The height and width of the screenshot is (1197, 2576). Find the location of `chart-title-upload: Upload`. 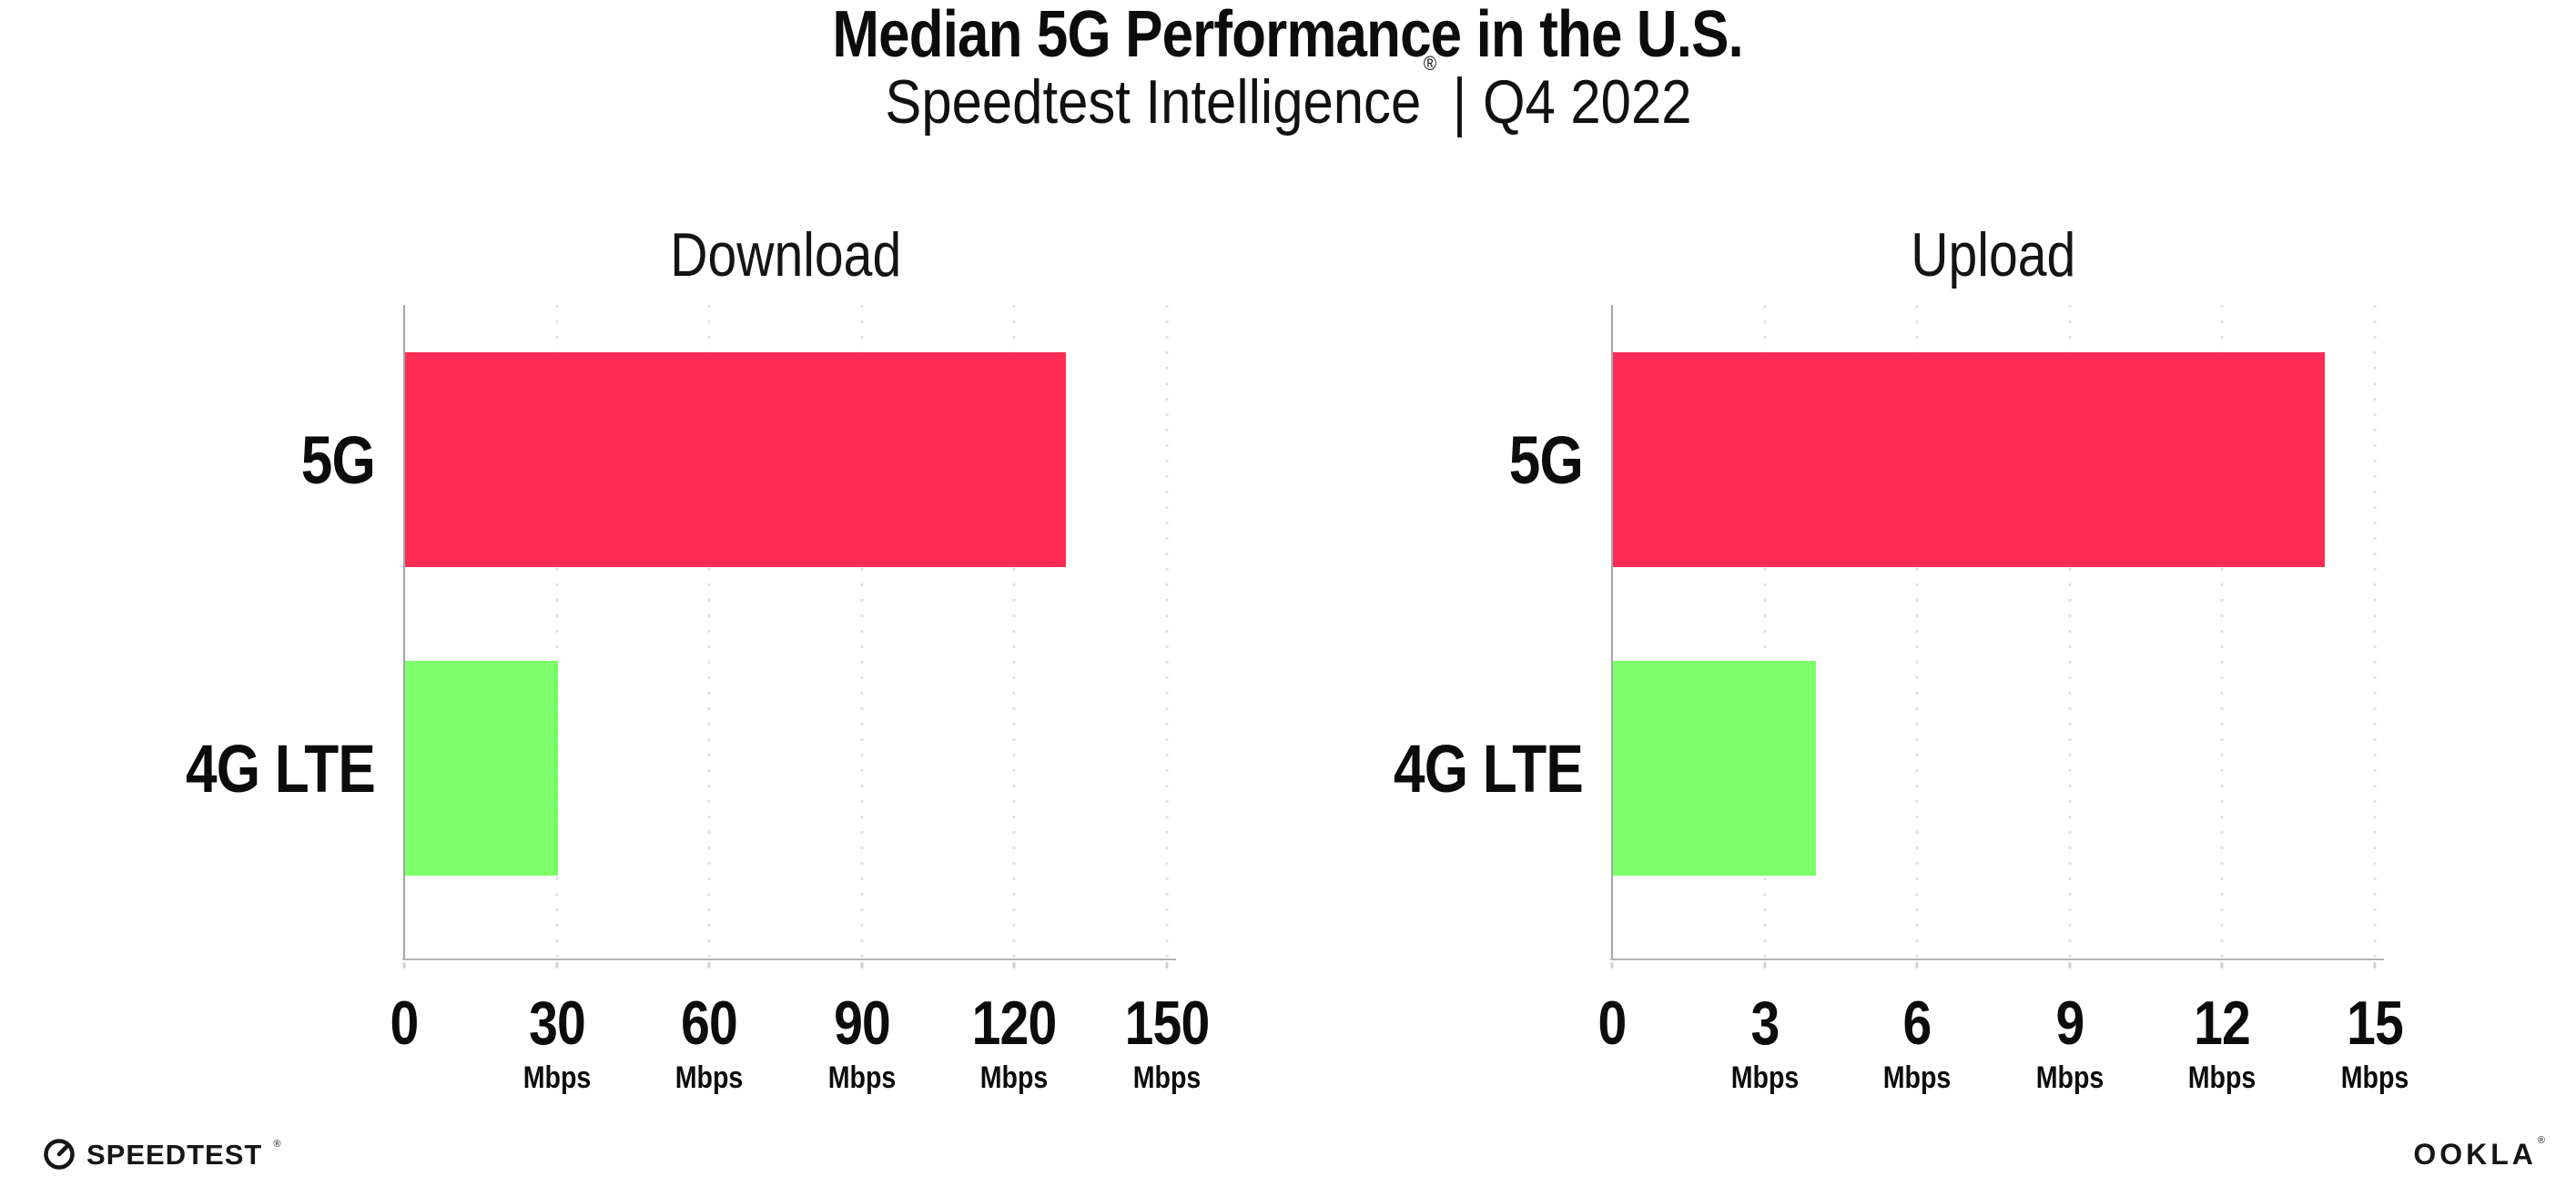

chart-title-upload: Upload is located at coordinates (1993, 254).